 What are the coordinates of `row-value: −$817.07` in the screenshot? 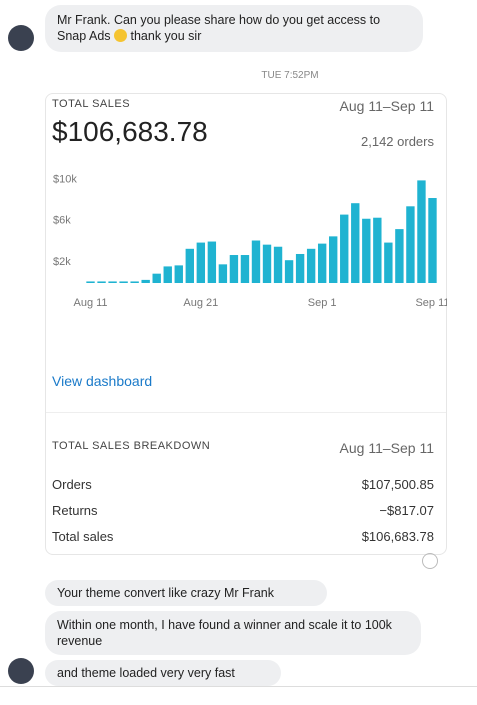 It's located at (406, 510).